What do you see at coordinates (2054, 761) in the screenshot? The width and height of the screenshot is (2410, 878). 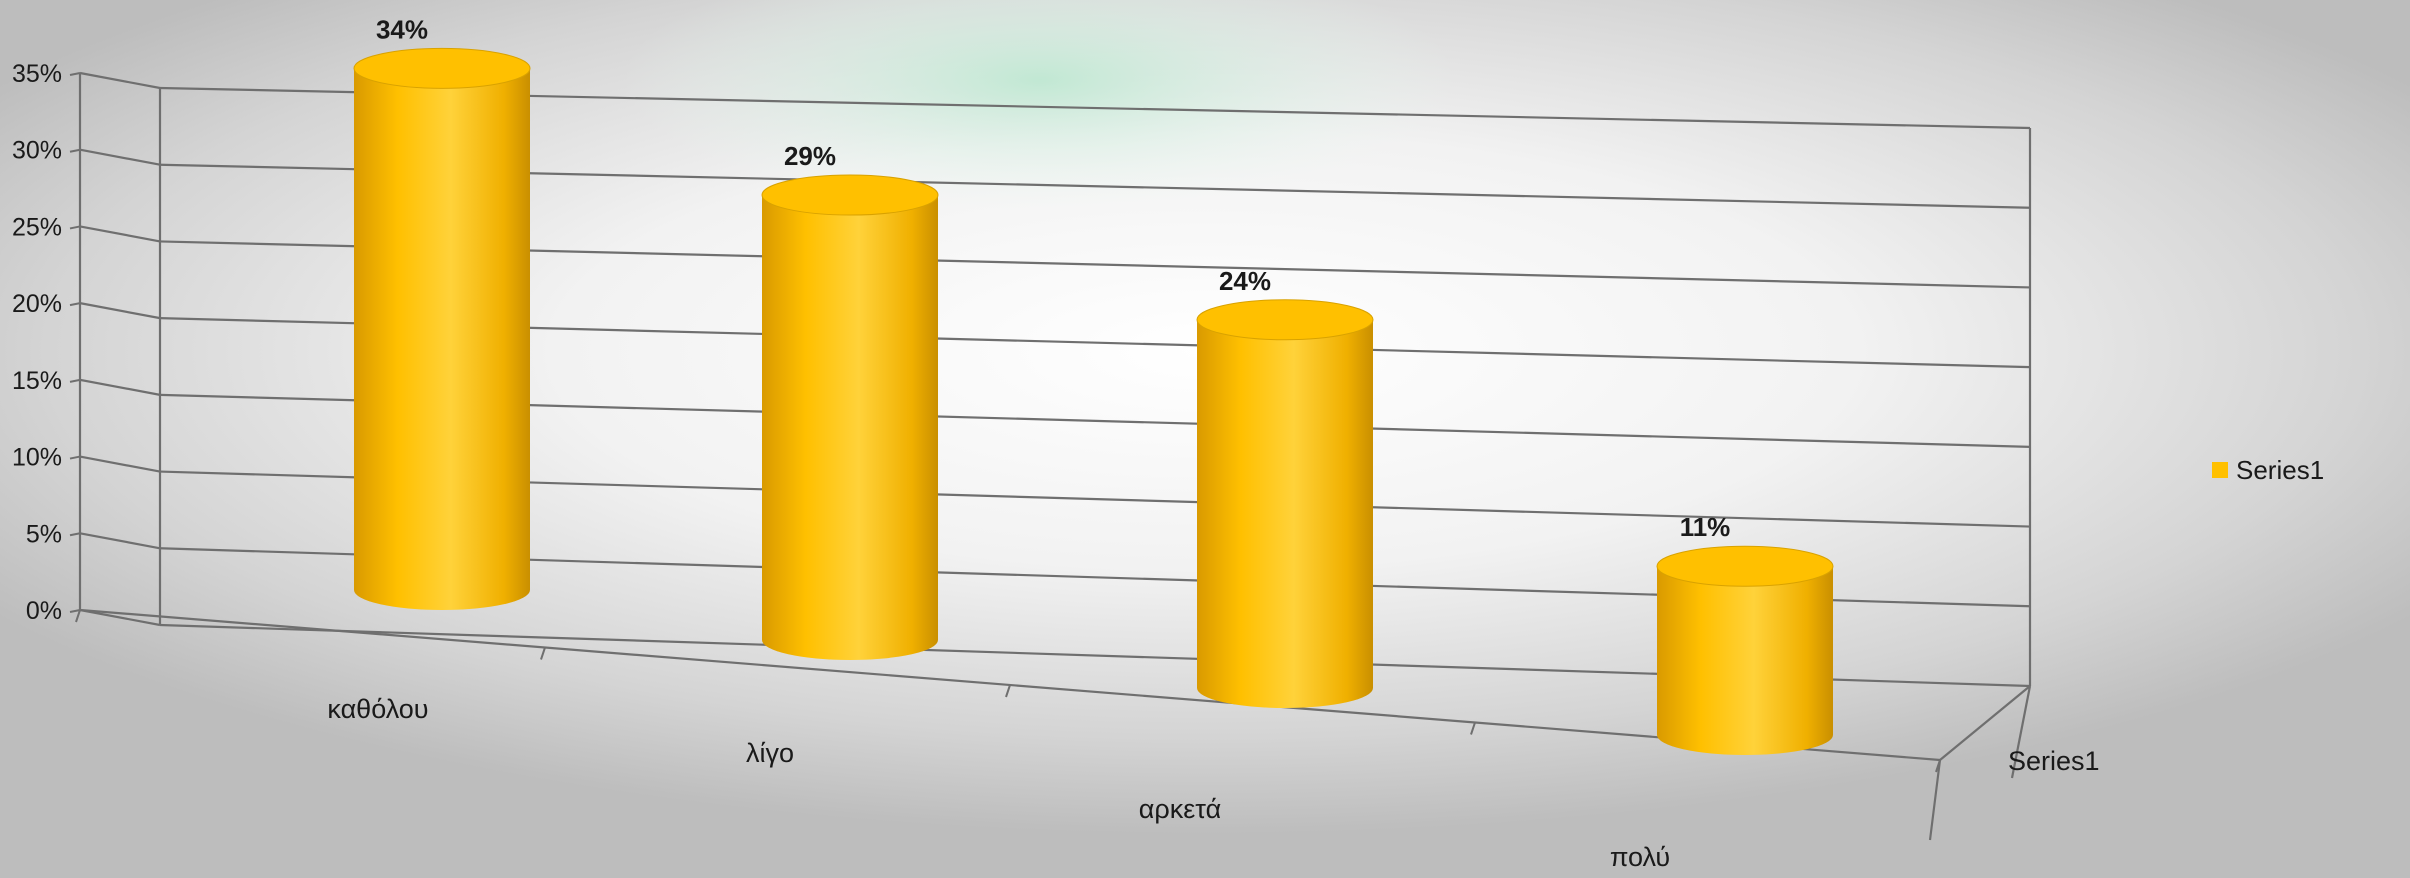 I see `depth-axis-label: Series1` at bounding box center [2054, 761].